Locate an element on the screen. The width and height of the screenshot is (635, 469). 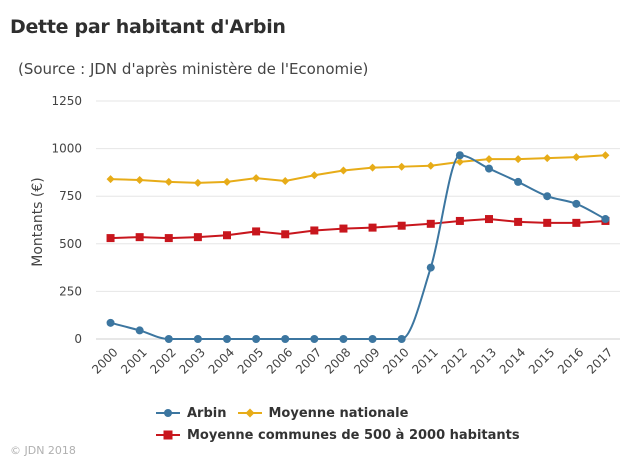
legend-label-arbin: Arbin is located at coordinates (207, 413).